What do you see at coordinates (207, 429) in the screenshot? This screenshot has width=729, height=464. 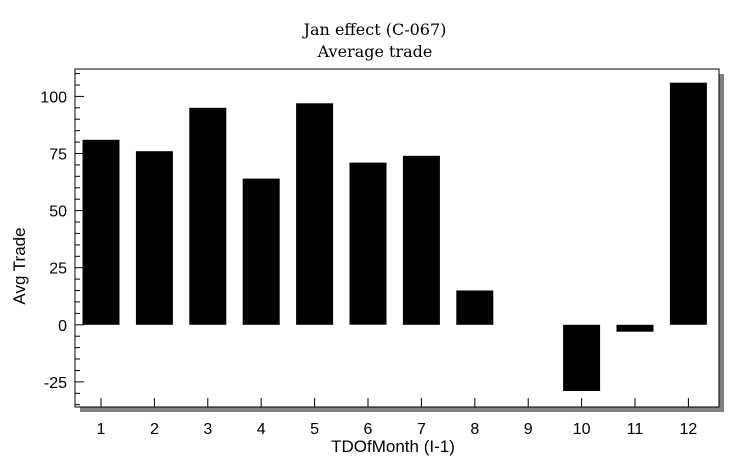 I see `x-tick-label: 3` at bounding box center [207, 429].